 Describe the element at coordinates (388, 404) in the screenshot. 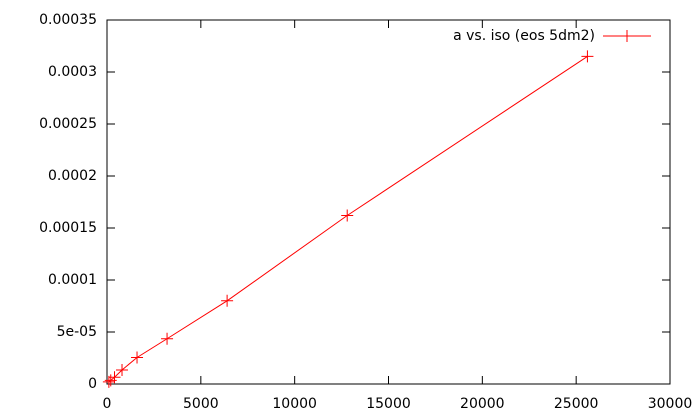

I see `x-tick-label: 15000` at that location.